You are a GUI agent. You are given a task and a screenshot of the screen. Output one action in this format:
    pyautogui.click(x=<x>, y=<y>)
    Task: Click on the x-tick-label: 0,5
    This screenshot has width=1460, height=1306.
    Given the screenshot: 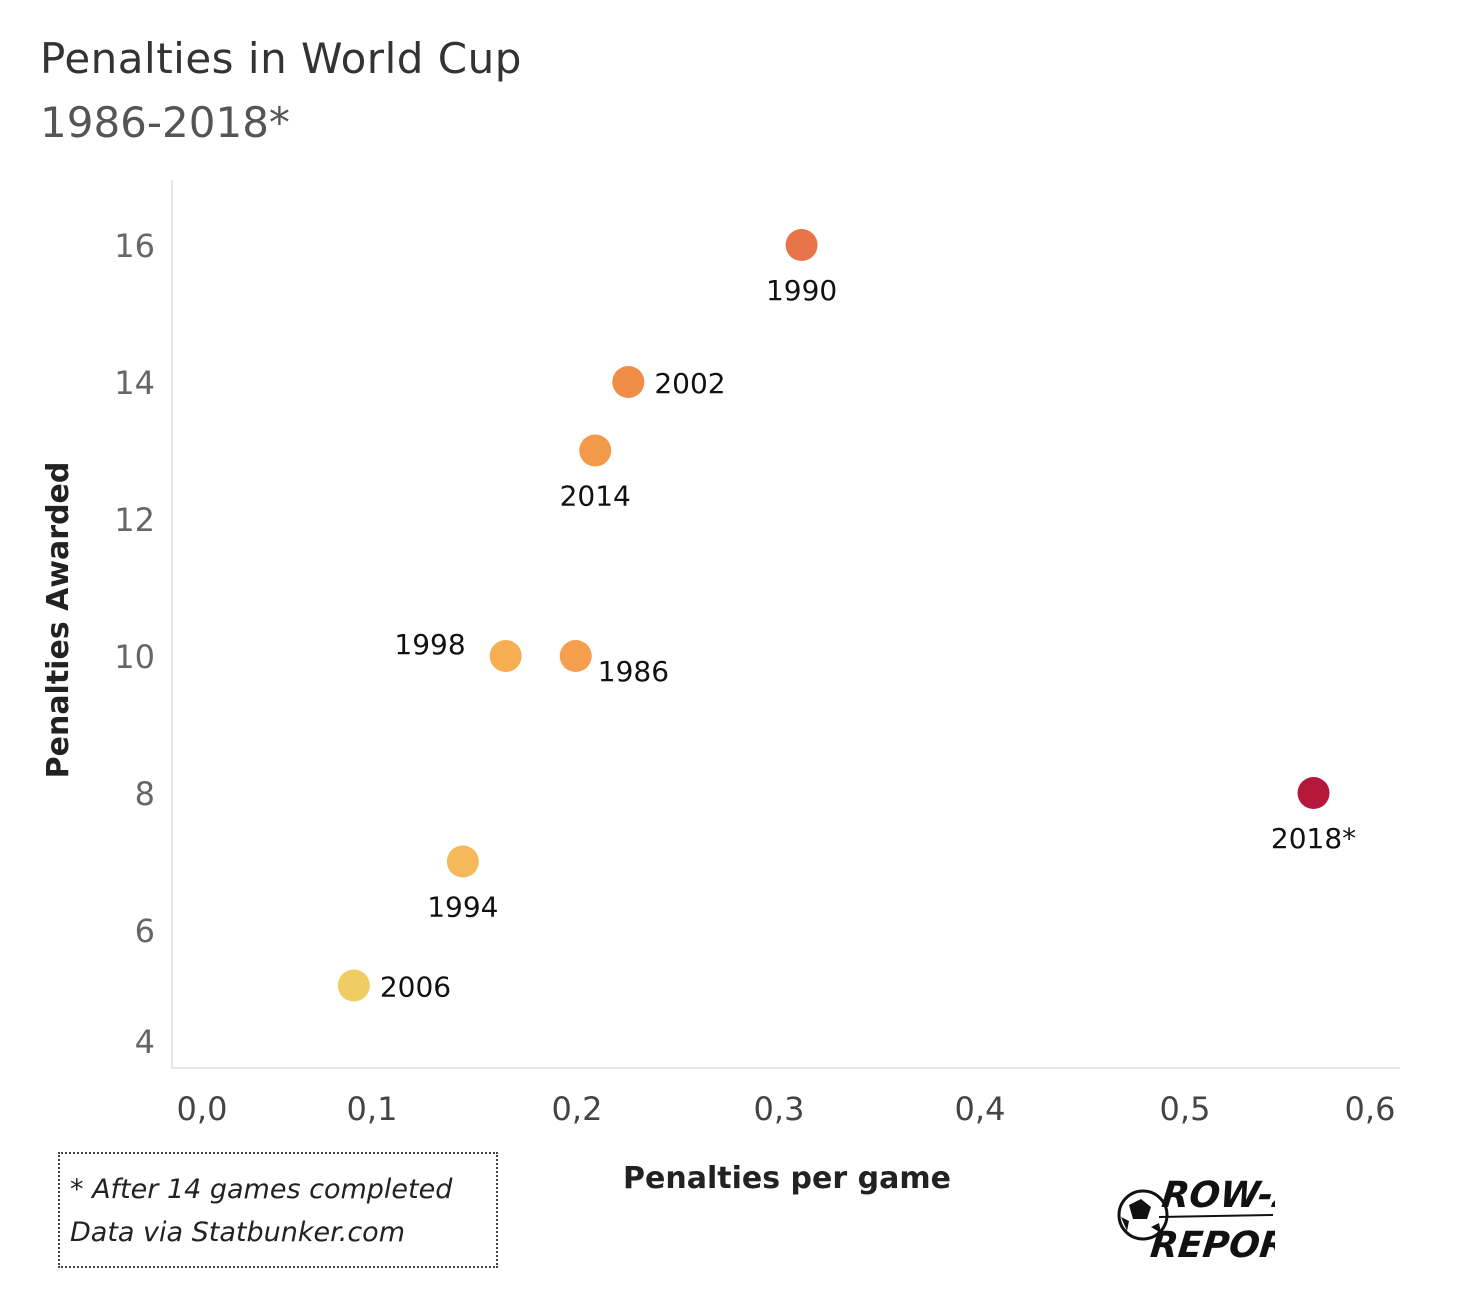 What is the action you would take?
    pyautogui.click(x=1185, y=1109)
    